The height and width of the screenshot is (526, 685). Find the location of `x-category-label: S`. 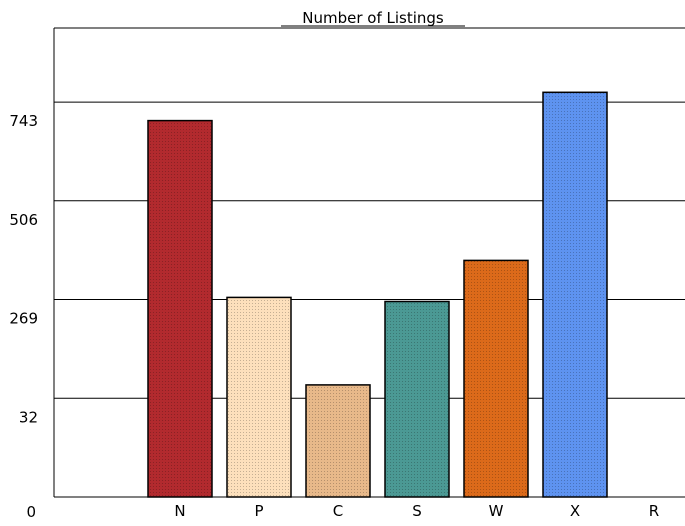

x-category-label: S is located at coordinates (417, 511).